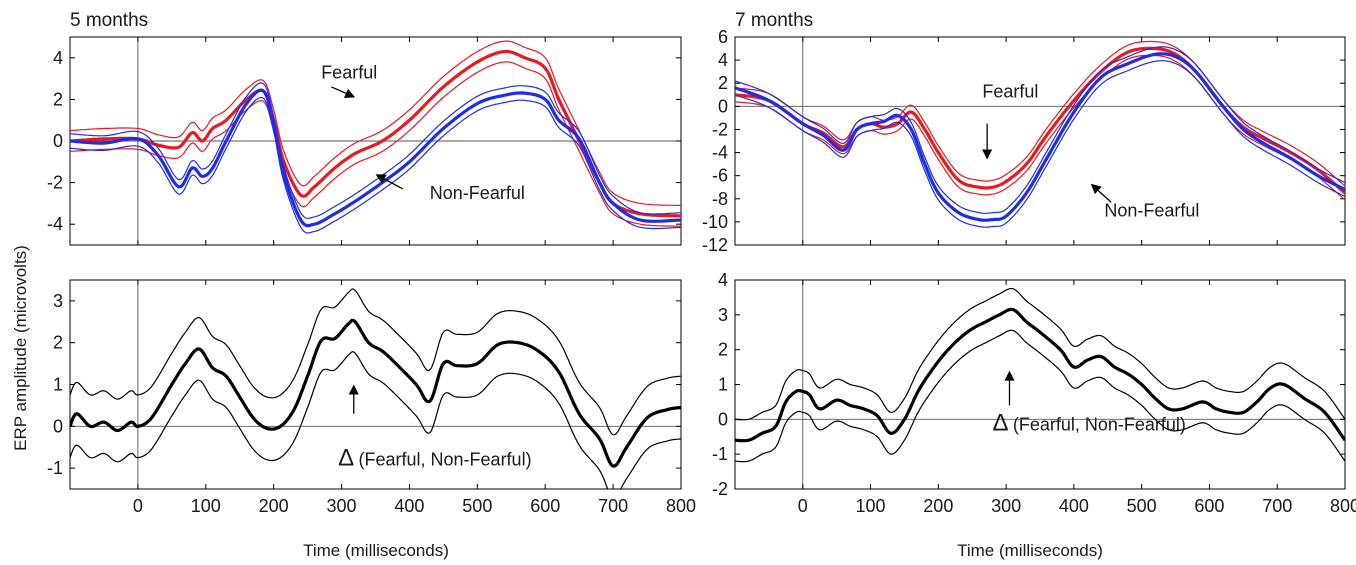  Describe the element at coordinates (715, 222) in the screenshot. I see `y-tick-label: -10` at that location.